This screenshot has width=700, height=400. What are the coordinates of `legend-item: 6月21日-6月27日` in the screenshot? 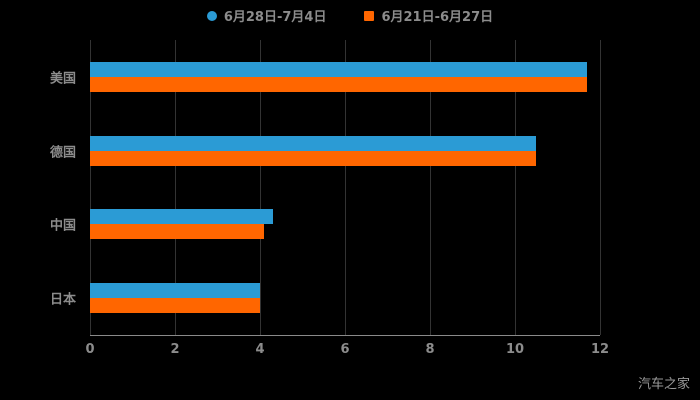 It's located at (428, 15).